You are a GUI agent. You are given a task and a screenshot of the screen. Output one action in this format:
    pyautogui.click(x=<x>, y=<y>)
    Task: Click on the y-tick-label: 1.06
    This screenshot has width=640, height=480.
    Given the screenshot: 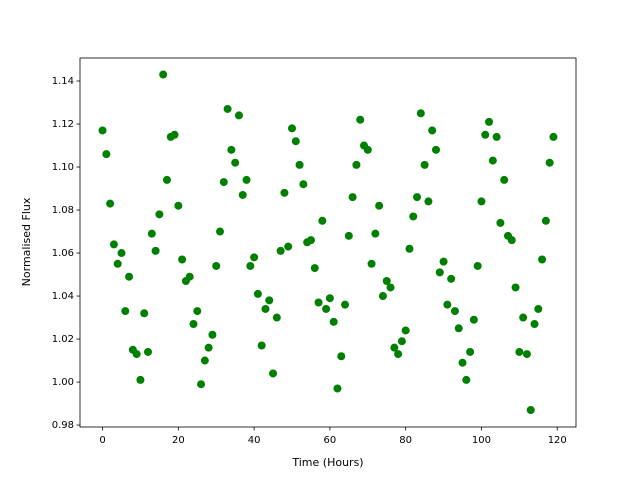 What is the action you would take?
    pyautogui.click(x=63, y=253)
    